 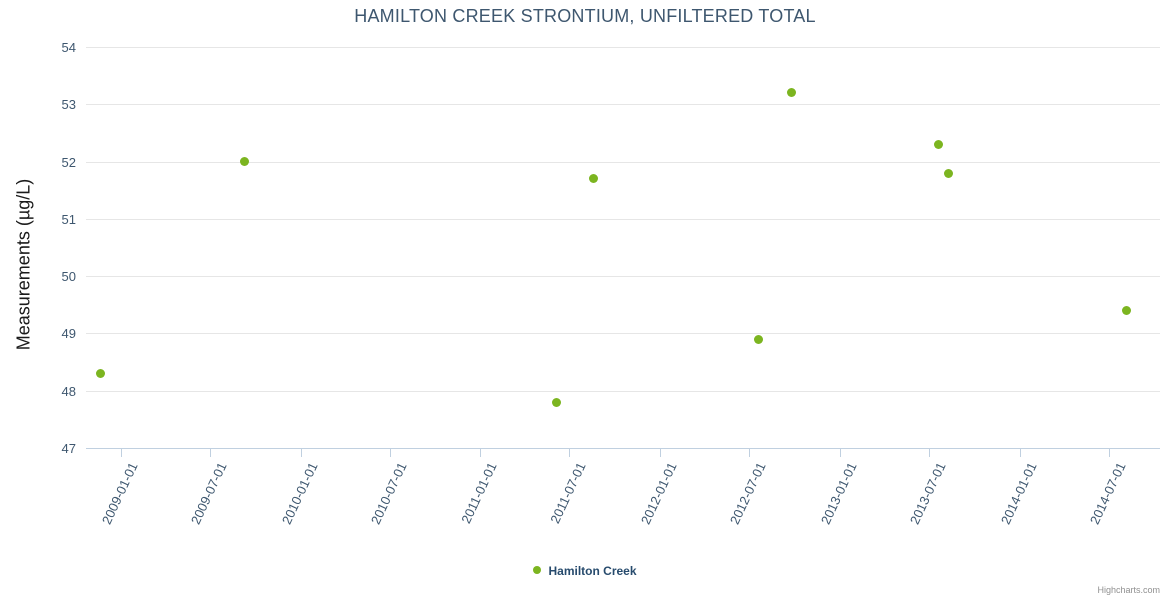 I want to click on legend-marker-icon, so click(x=537, y=569).